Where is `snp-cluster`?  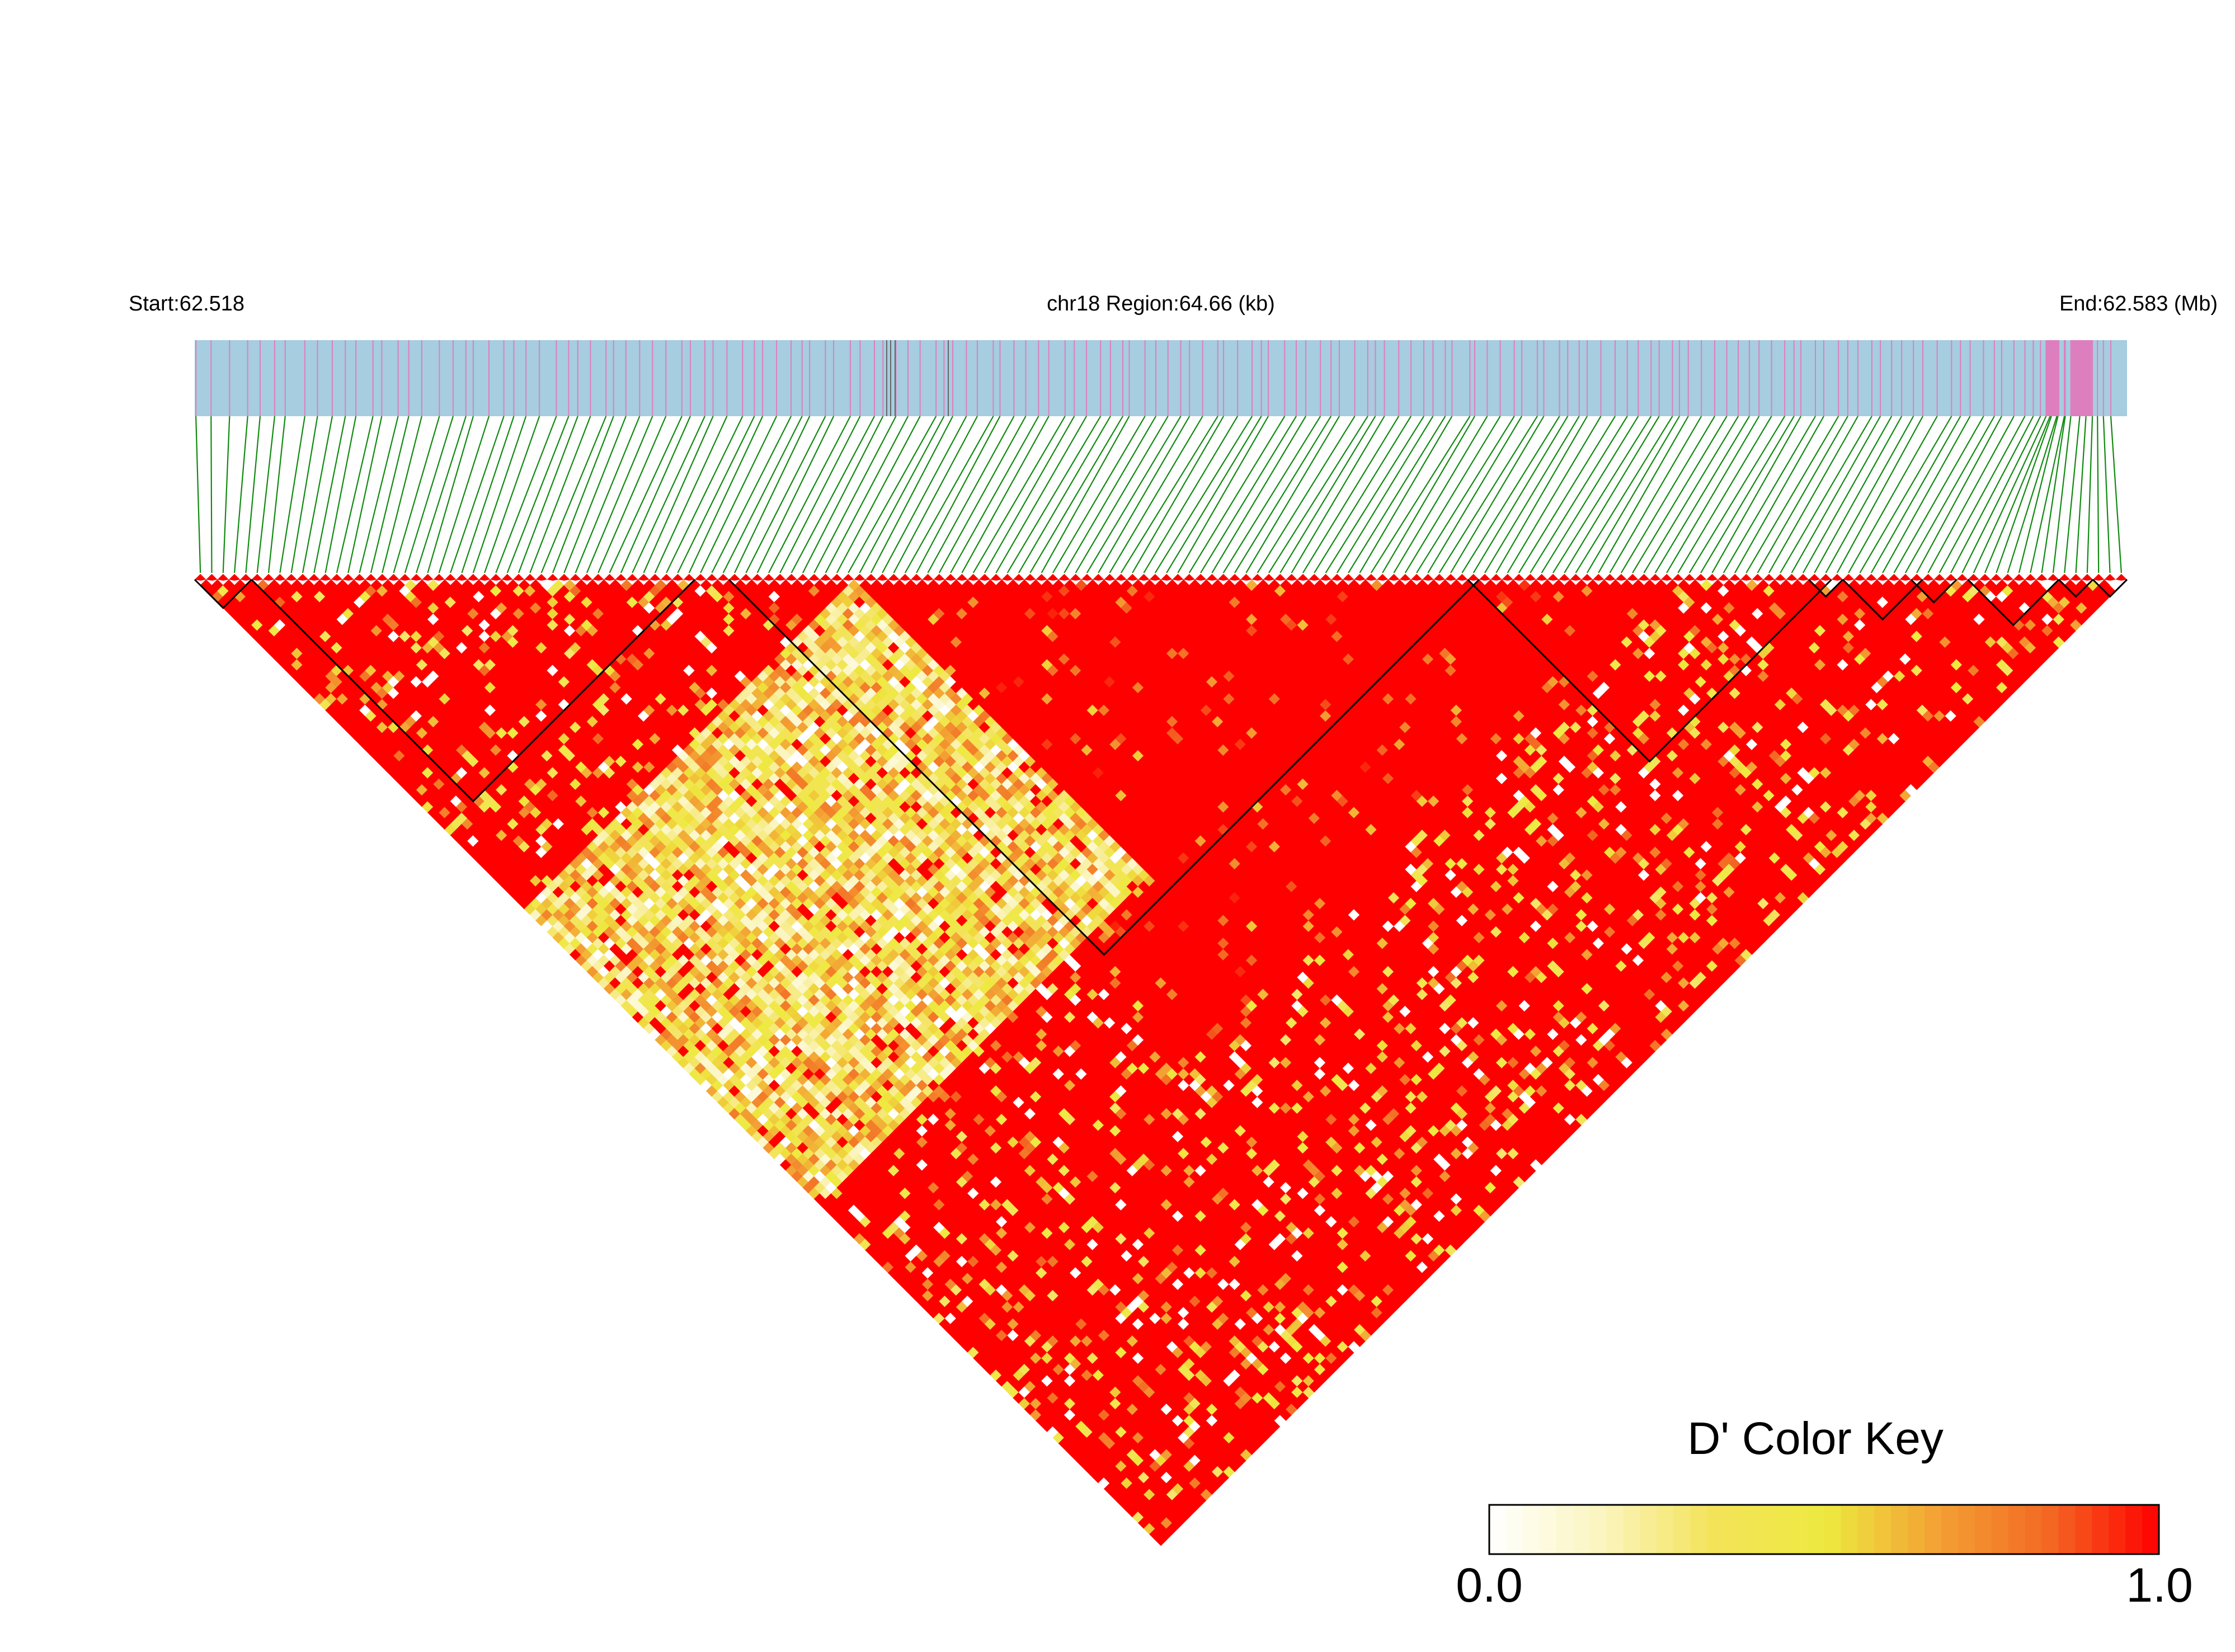 snp-cluster is located at coordinates (2052, 378).